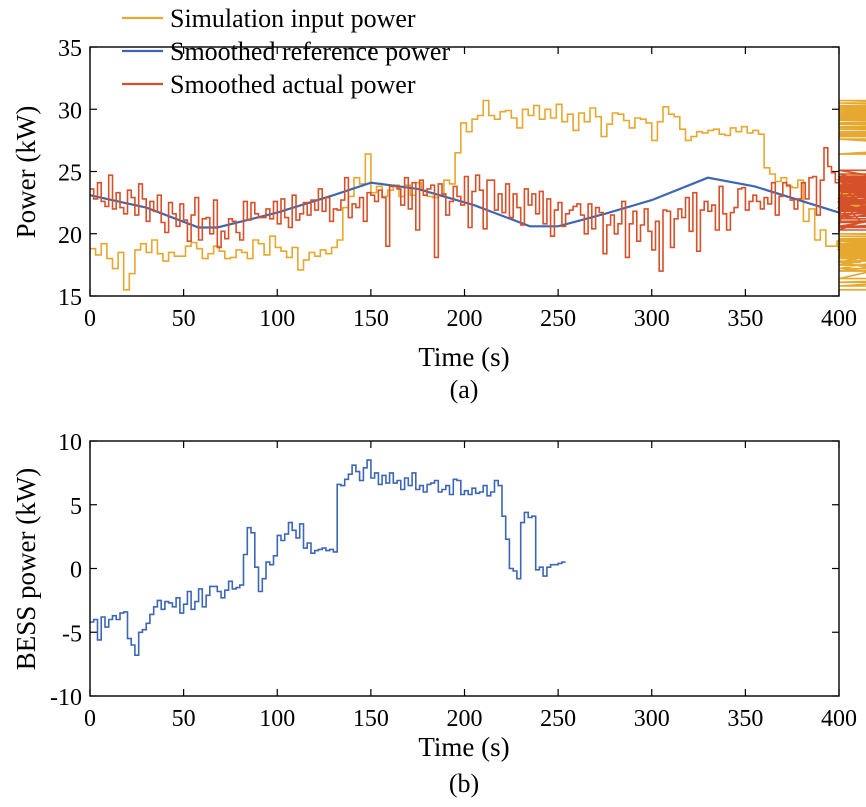  Describe the element at coordinates (26, 569) in the screenshot. I see `panel-b-y-axis-title: BESS power (kW)` at that location.